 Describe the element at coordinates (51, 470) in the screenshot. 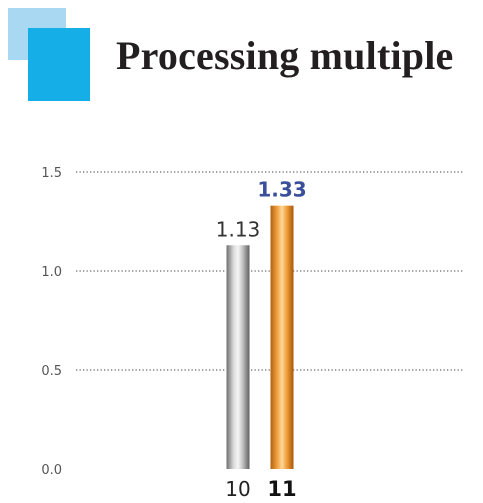

I see `y-tick-label: 0.0` at that location.